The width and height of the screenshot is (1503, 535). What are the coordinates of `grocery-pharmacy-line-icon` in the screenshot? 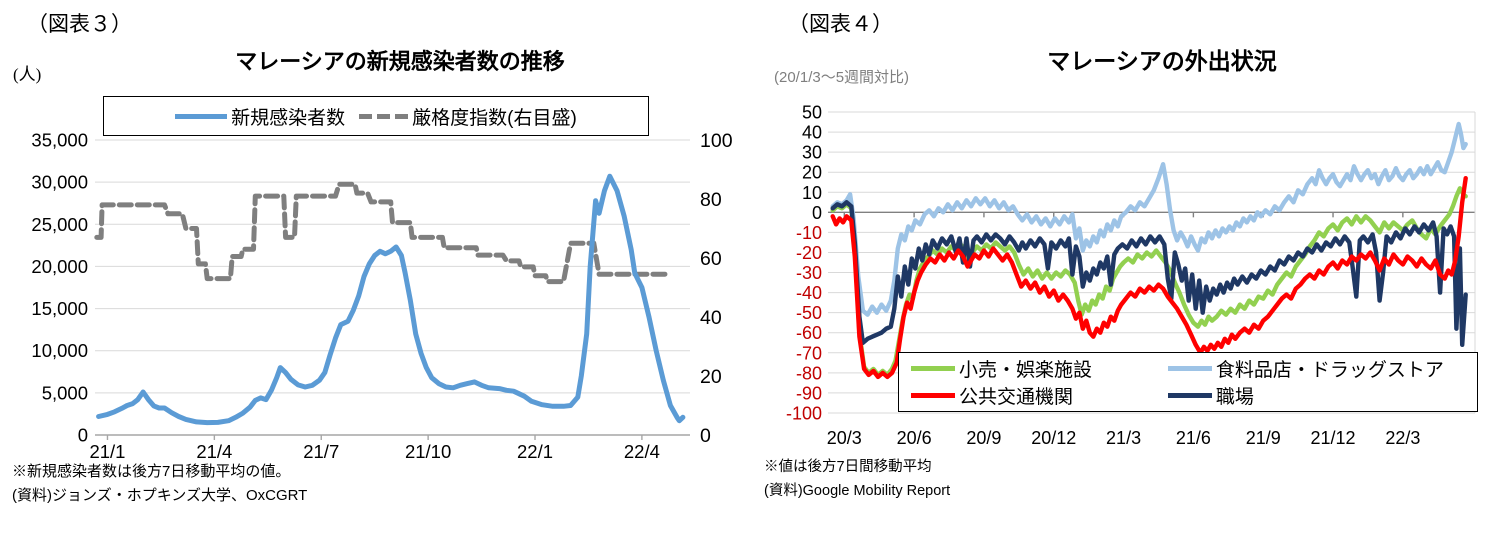 It's located at (1189, 368).